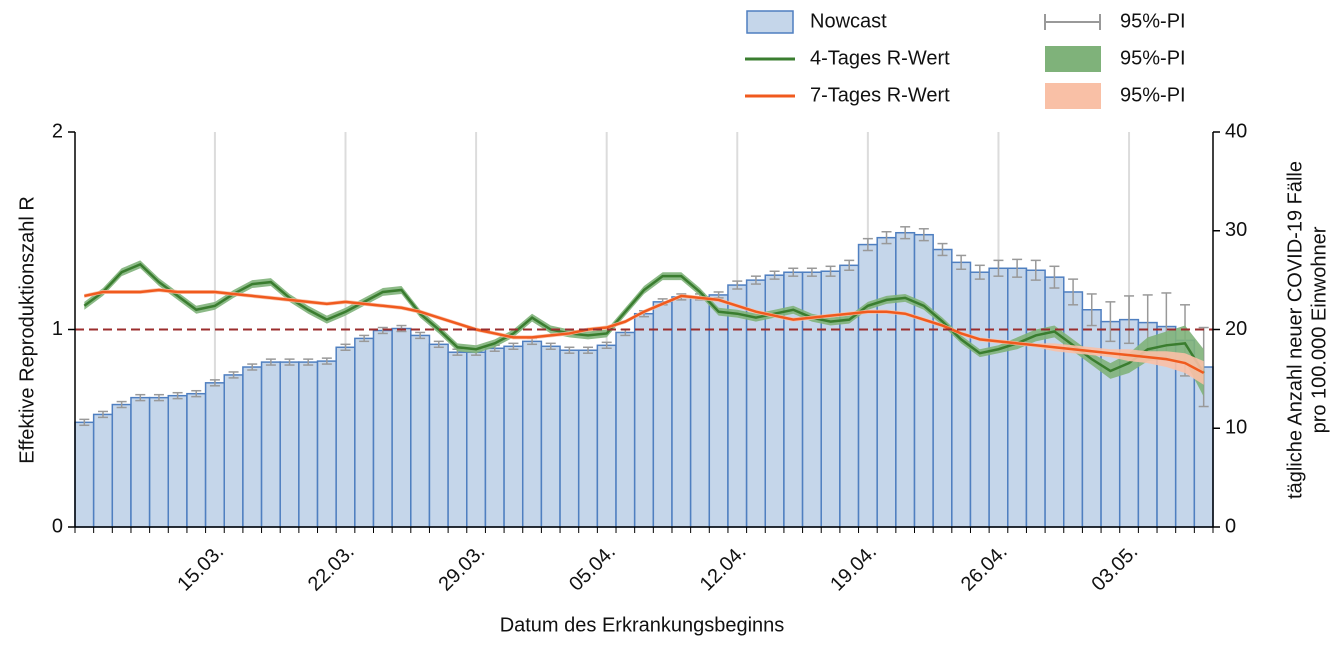  What do you see at coordinates (1295, 330) in the screenshot?
I see `y2-axis-title: tägliche Anzahl neuer COVID-19 Fälle` at bounding box center [1295, 330].